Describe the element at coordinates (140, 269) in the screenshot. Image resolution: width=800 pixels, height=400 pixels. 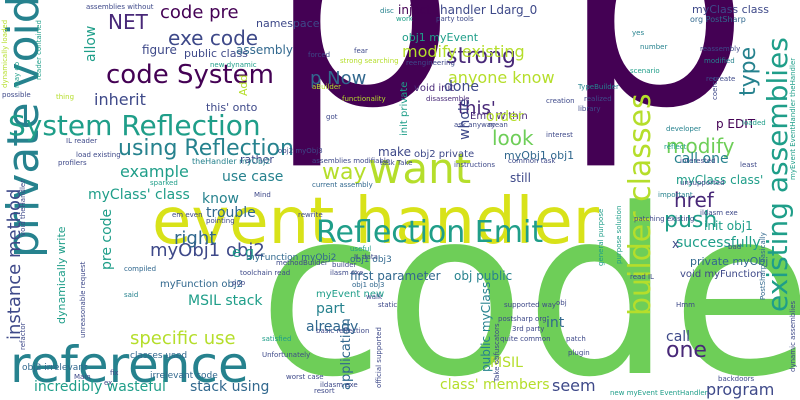
I see `word-compiled: compiled` at that location.